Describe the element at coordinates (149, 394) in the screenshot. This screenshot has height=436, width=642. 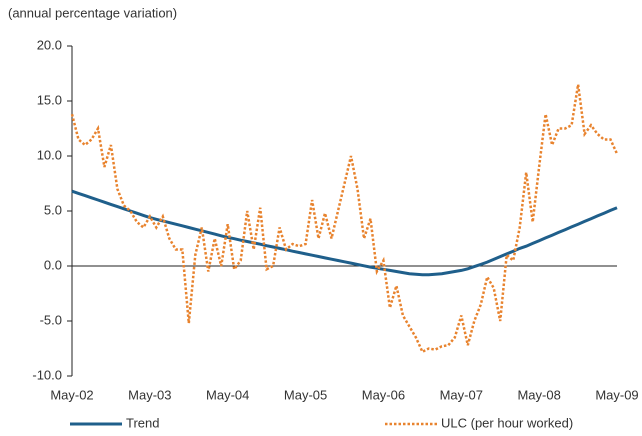
I see `x-tick-label: May-03` at that location.